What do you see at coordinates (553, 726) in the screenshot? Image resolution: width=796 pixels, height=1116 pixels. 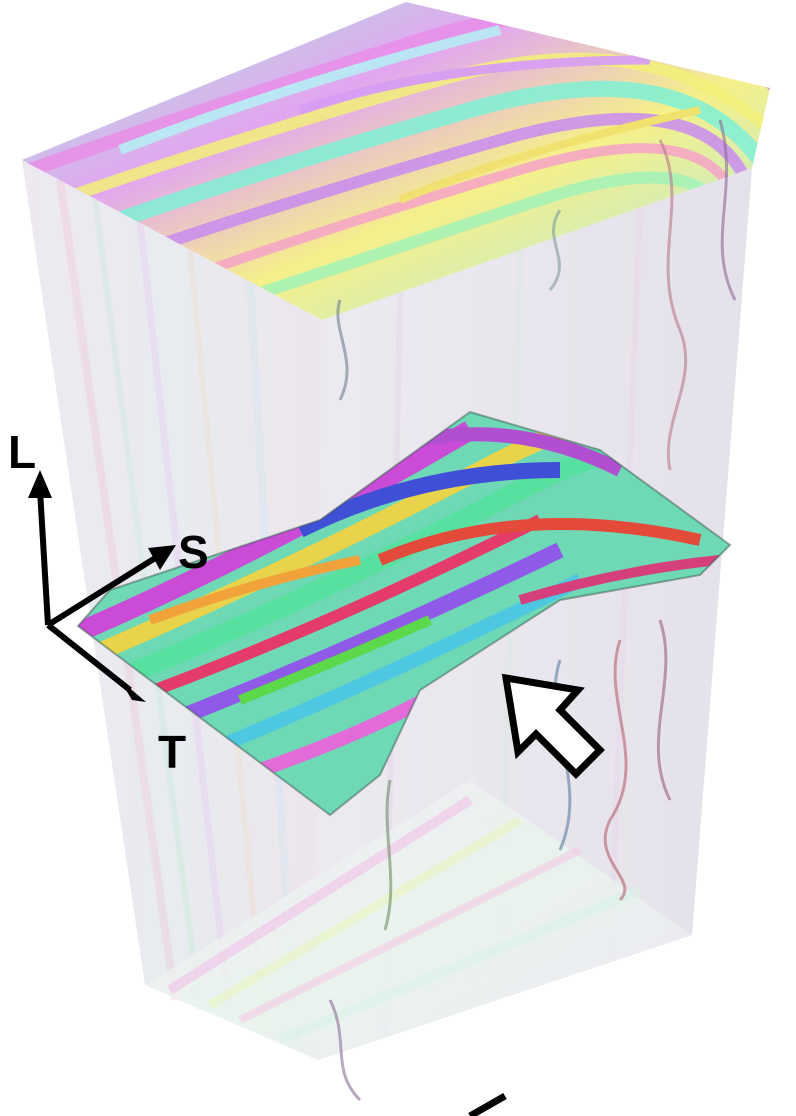 I see `pointer-arrow-icon` at bounding box center [553, 726].